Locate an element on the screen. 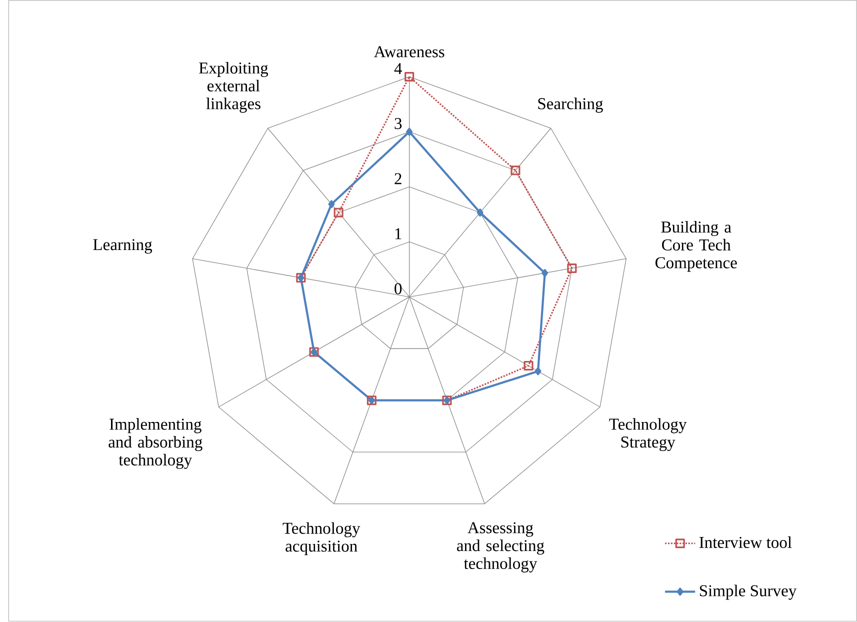  spoke-label: Awareness is located at coordinates (409, 52).